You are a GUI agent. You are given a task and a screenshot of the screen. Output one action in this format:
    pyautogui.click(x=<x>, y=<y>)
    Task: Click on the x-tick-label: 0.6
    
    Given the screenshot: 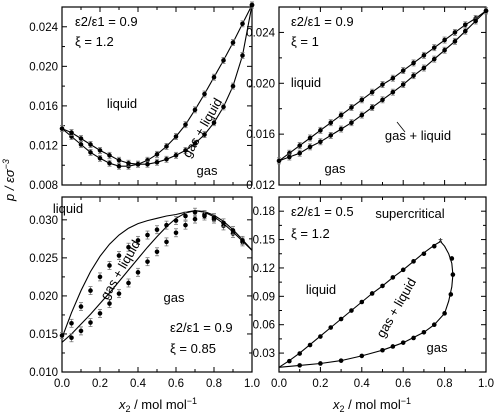 What is the action you would take?
    pyautogui.click(x=403, y=384)
    